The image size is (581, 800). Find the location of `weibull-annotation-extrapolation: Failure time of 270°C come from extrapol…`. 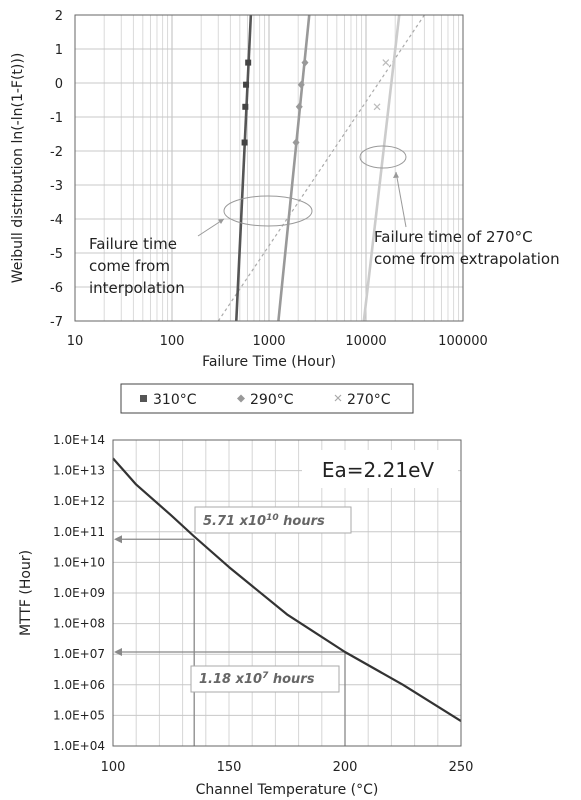

weibull-annotation-extrapolation: Failure time of 270°C come from extrapol… is located at coordinates (467, 248).